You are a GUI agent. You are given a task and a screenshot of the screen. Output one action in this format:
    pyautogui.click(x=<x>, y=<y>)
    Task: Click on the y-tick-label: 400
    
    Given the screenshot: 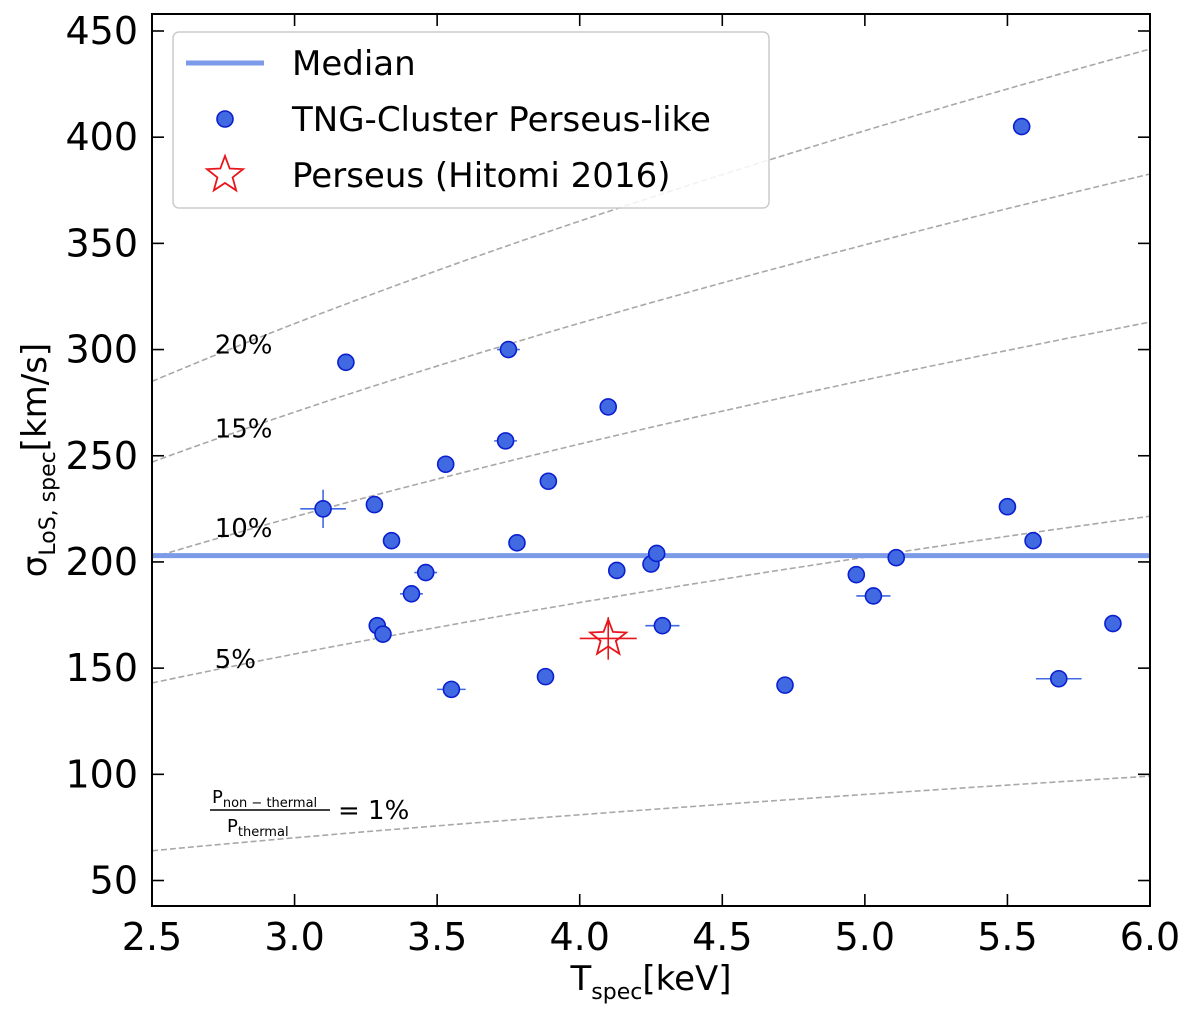 What is the action you would take?
    pyautogui.click(x=101, y=137)
    